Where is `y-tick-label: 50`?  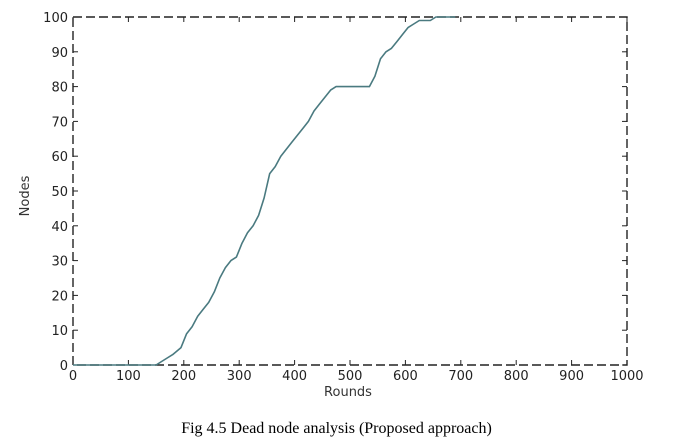 y-tick-label: 50 is located at coordinates (59, 192).